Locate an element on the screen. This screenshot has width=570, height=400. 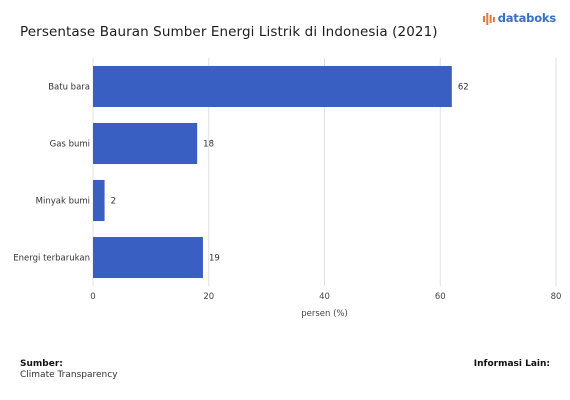
brand-name: databoks is located at coordinates (526, 18).